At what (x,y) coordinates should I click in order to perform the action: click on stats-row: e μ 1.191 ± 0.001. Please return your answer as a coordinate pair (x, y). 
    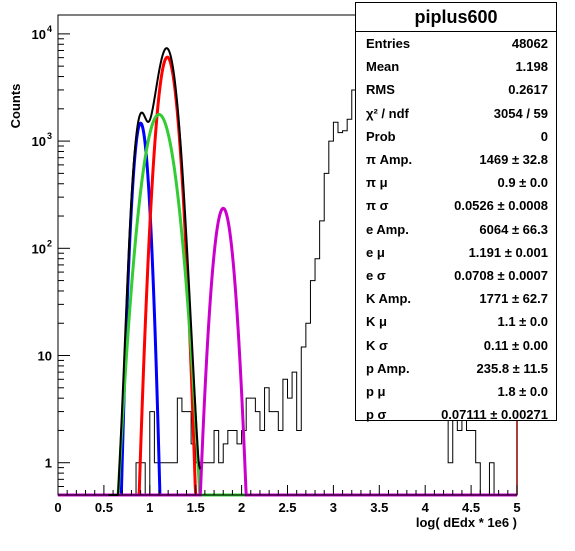
    Looking at the image, I should click on (456, 252).